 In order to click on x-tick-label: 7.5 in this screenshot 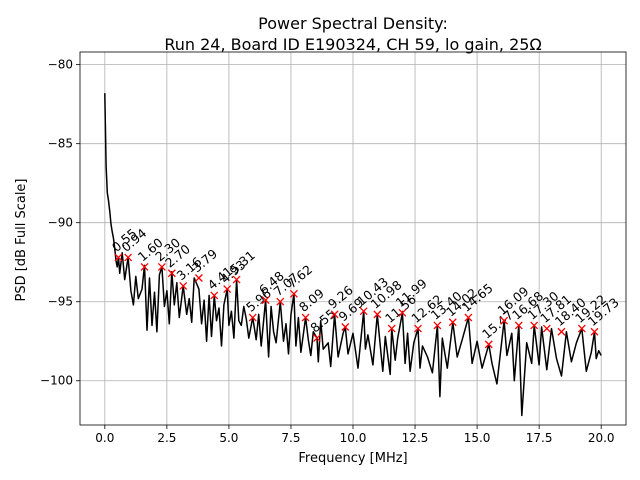, I will do `click(290, 438)`.